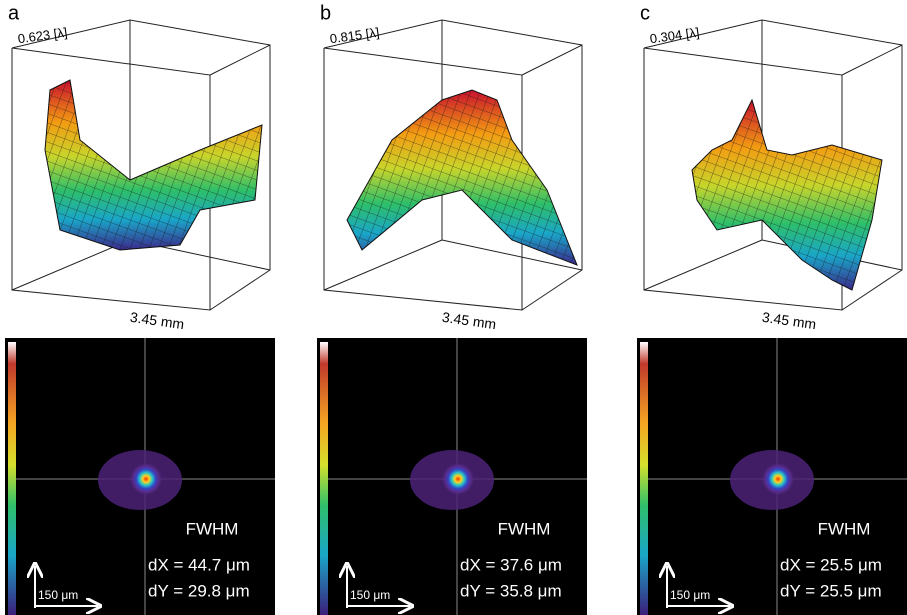  Describe the element at coordinates (325, 13) in the screenshot. I see `panel-label: b` at that location.